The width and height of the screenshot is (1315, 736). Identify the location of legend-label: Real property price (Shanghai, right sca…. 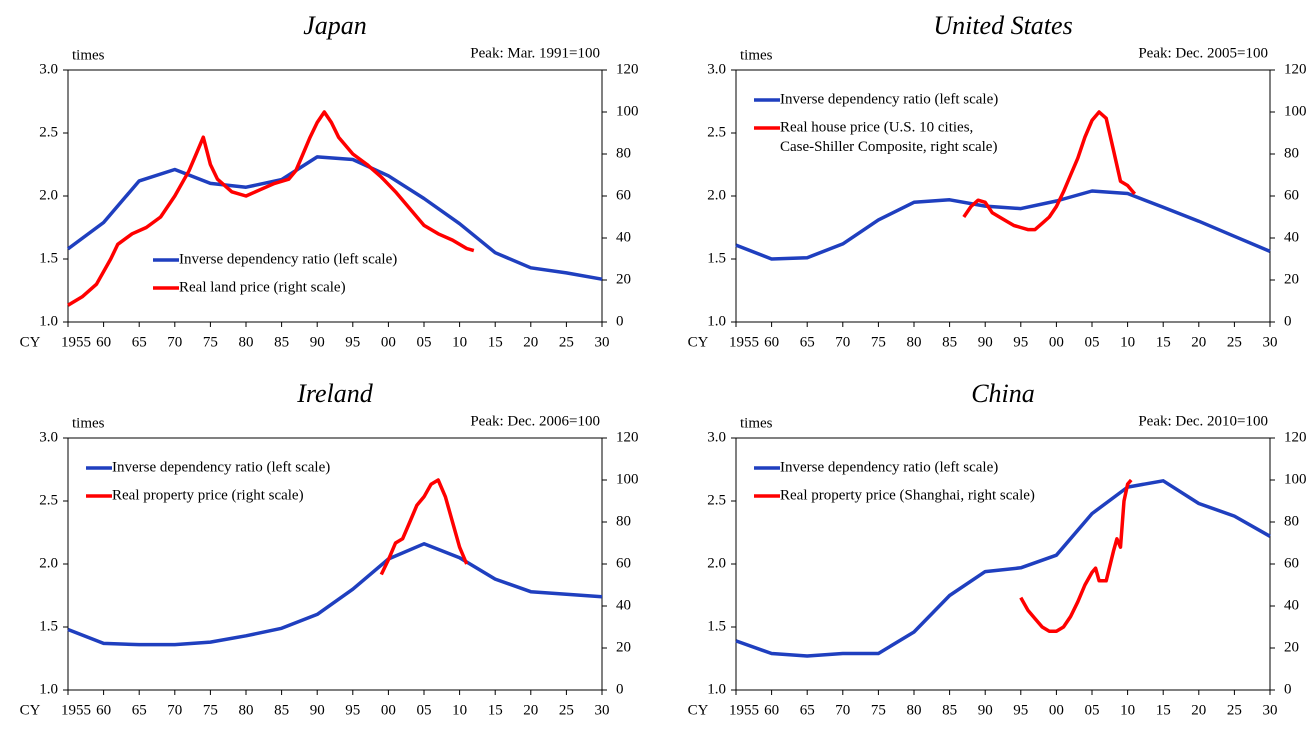
(907, 495).